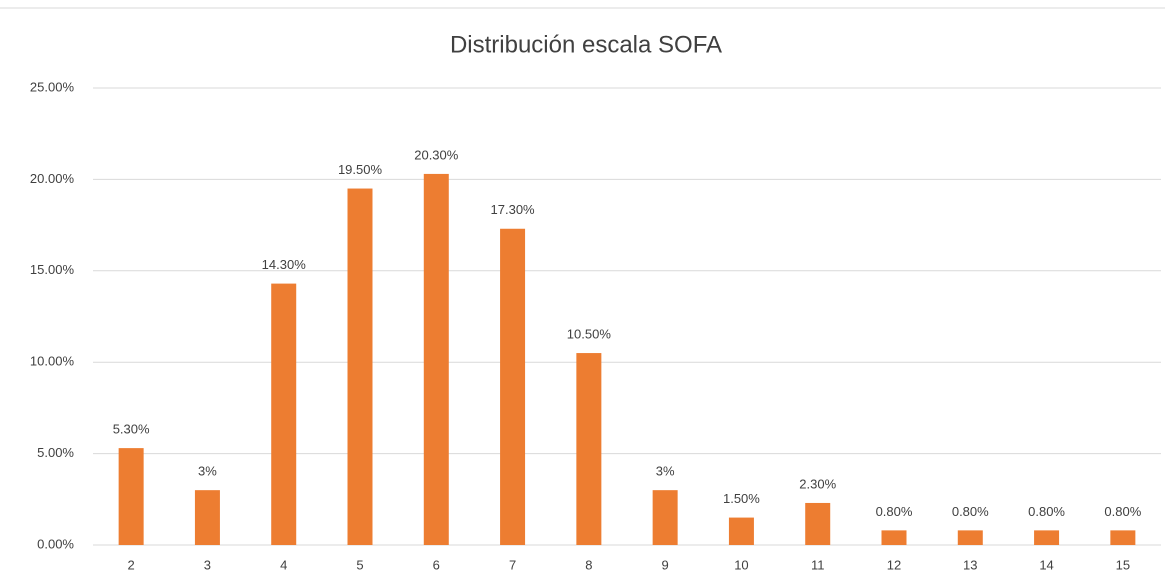  I want to click on y-tick-label: 5.00%, so click(55, 452).